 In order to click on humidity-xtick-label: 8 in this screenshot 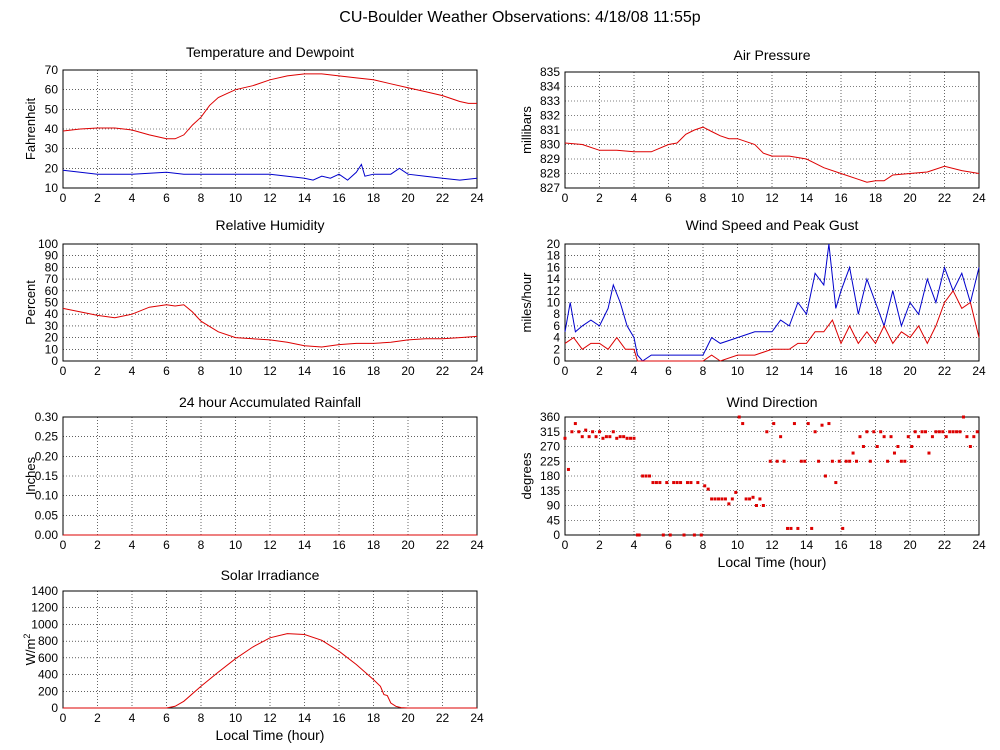, I will do `click(201, 371)`.